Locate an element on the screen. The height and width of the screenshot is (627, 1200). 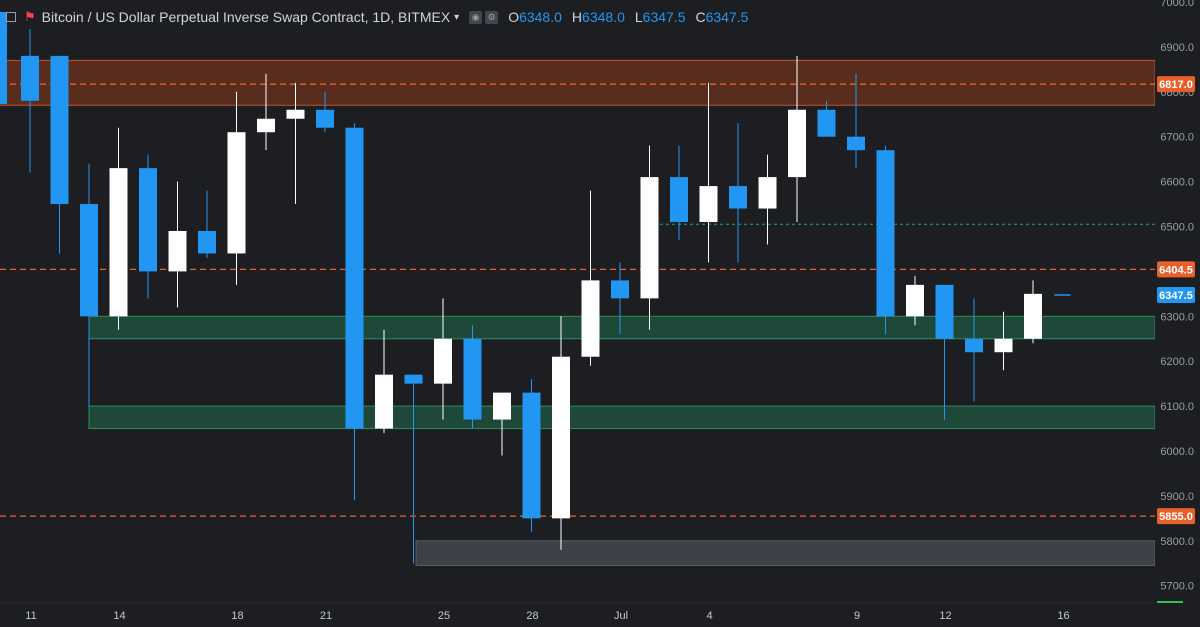
chevron-down-icon: ▾ is located at coordinates (457, 17).